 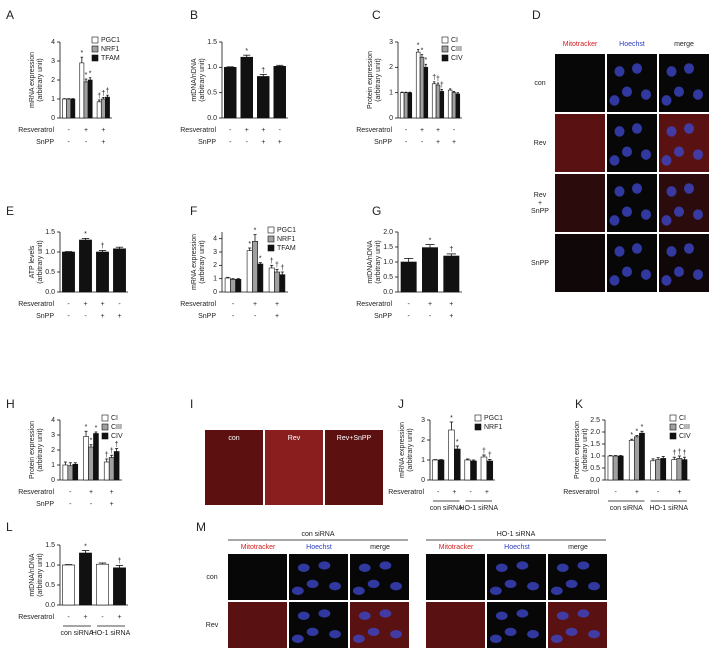 What do you see at coordinates (370, 262) in the screenshot?
I see `y-axis-label: mtDNA/nDNA` at bounding box center [370, 262].